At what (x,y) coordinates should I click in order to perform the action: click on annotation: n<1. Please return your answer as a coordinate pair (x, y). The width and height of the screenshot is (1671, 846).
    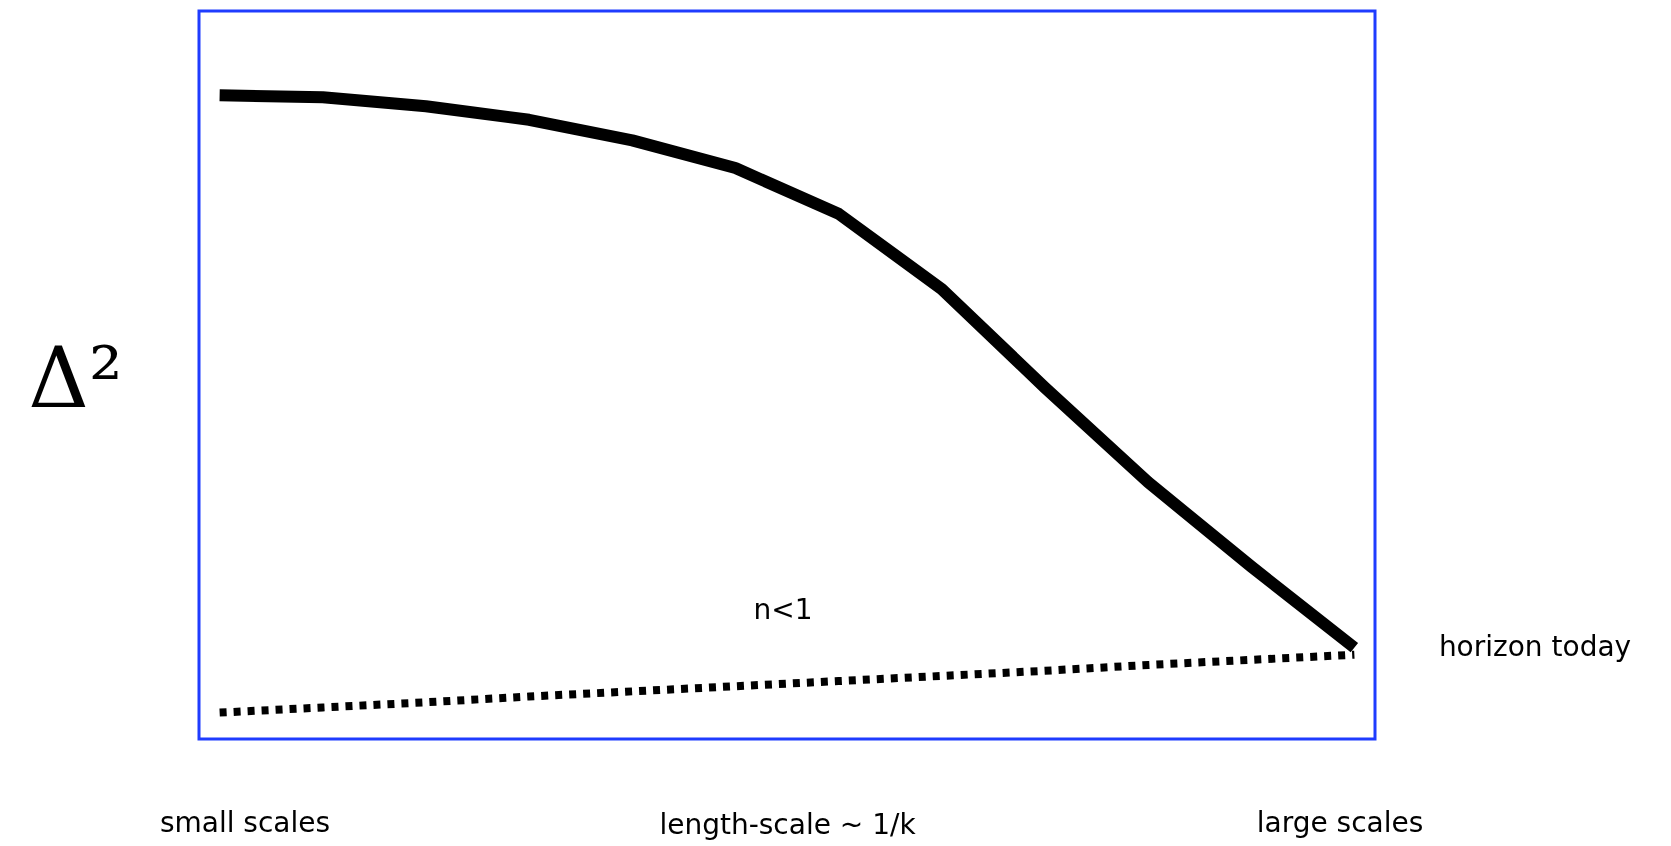
    Looking at the image, I should click on (783, 609).